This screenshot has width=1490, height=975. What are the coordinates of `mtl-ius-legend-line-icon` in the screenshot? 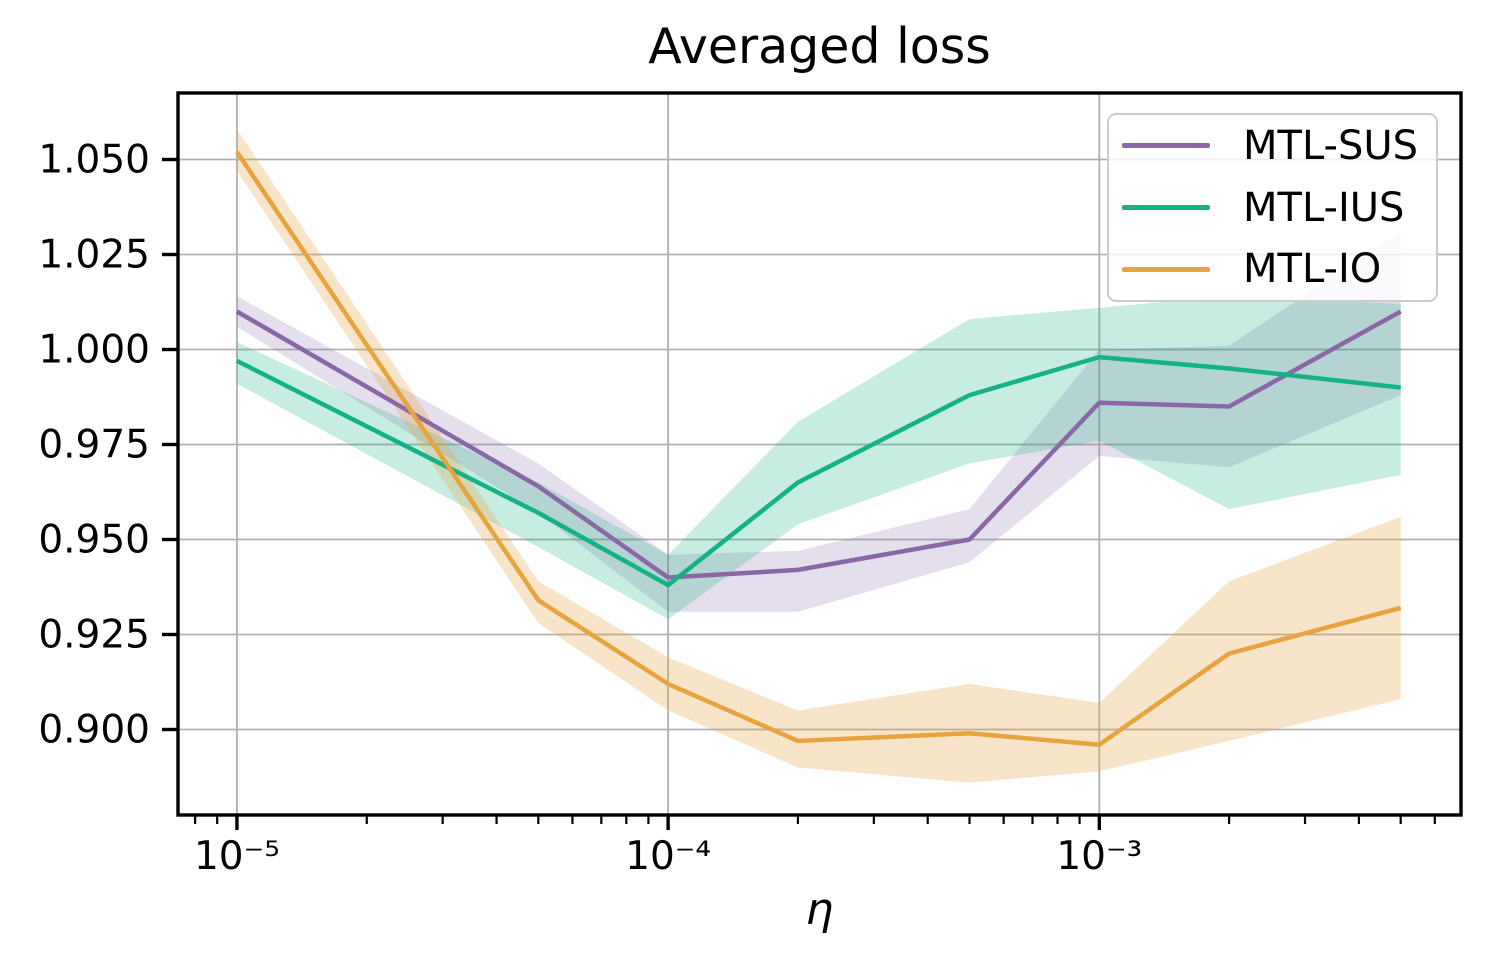 It's located at (1166, 207).